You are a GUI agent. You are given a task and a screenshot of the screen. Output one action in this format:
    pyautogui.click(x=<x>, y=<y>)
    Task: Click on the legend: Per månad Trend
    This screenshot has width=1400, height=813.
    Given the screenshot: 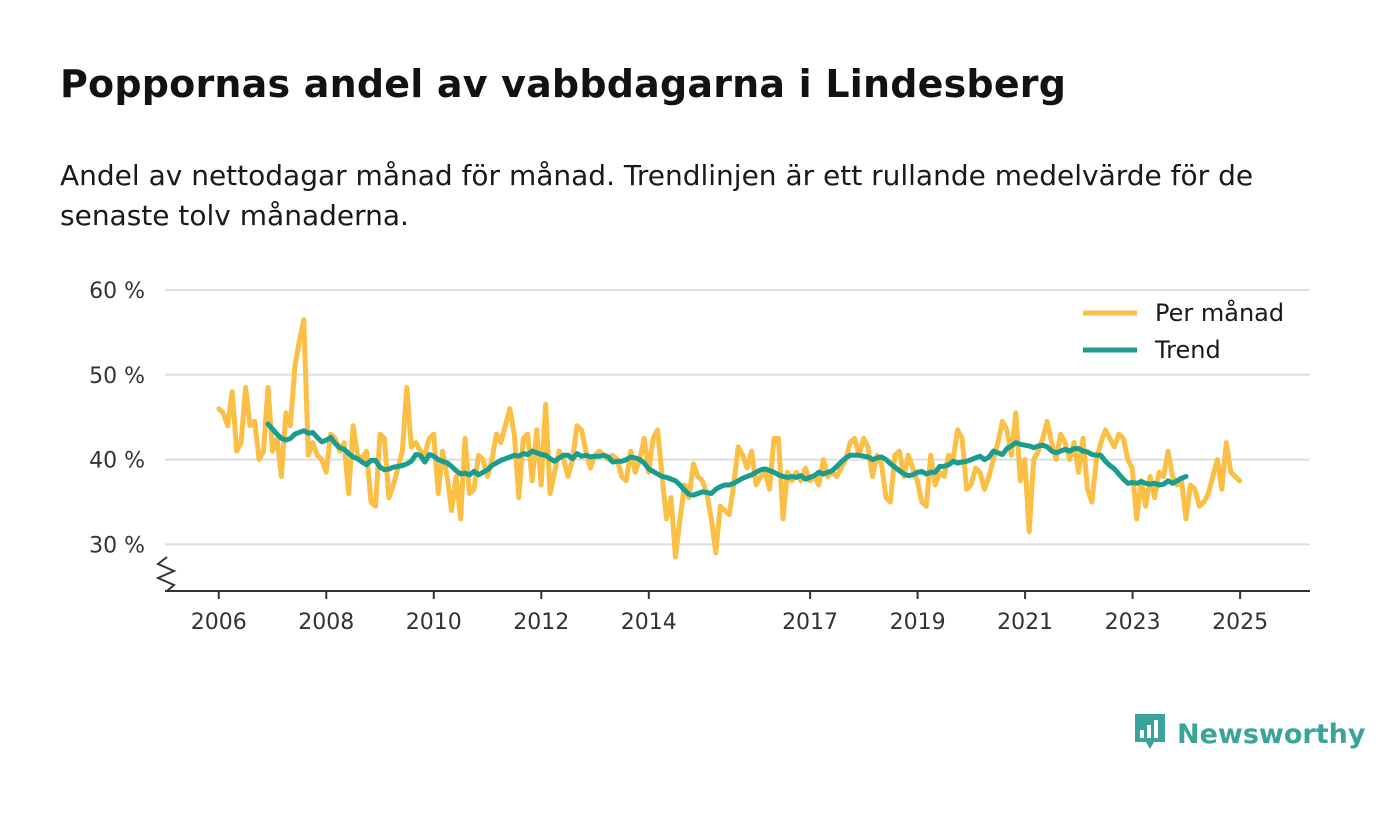 What is the action you would take?
    pyautogui.click(x=1189, y=334)
    